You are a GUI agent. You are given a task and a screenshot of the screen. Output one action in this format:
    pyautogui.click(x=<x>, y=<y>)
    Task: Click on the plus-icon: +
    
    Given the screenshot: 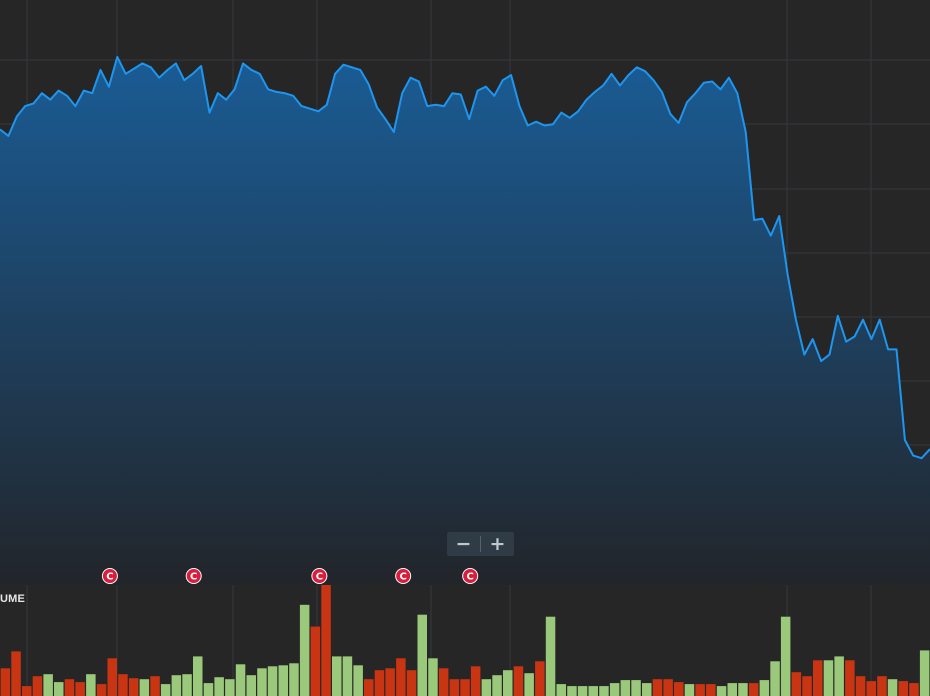 What is the action you would take?
    pyautogui.click(x=497, y=544)
    